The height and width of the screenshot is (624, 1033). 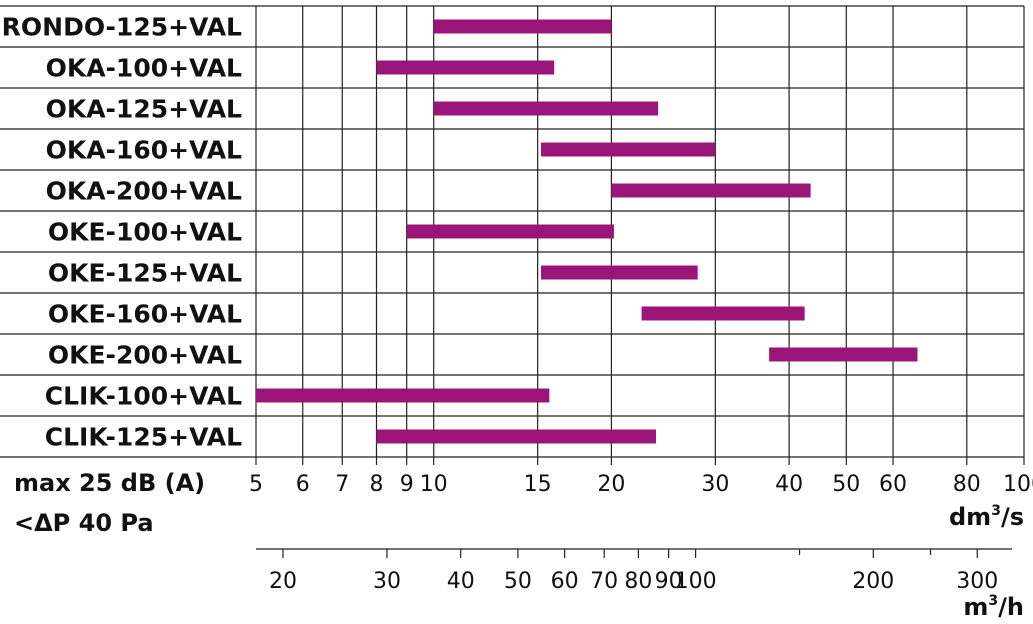 I want to click on x2-tick-label: 80, so click(x=638, y=581).